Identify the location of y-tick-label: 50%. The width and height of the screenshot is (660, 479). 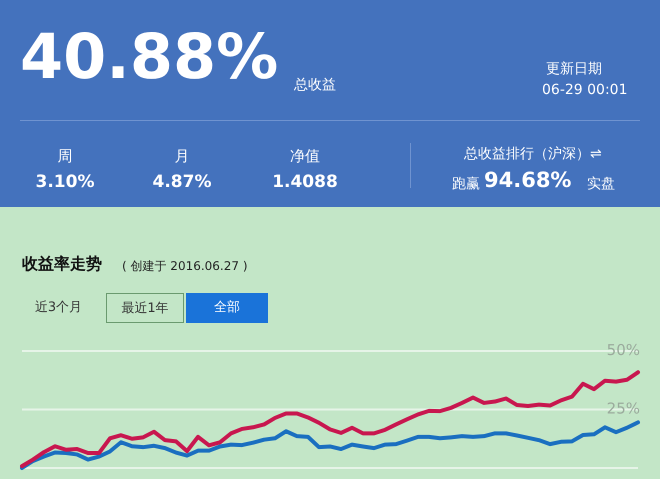
(623, 349).